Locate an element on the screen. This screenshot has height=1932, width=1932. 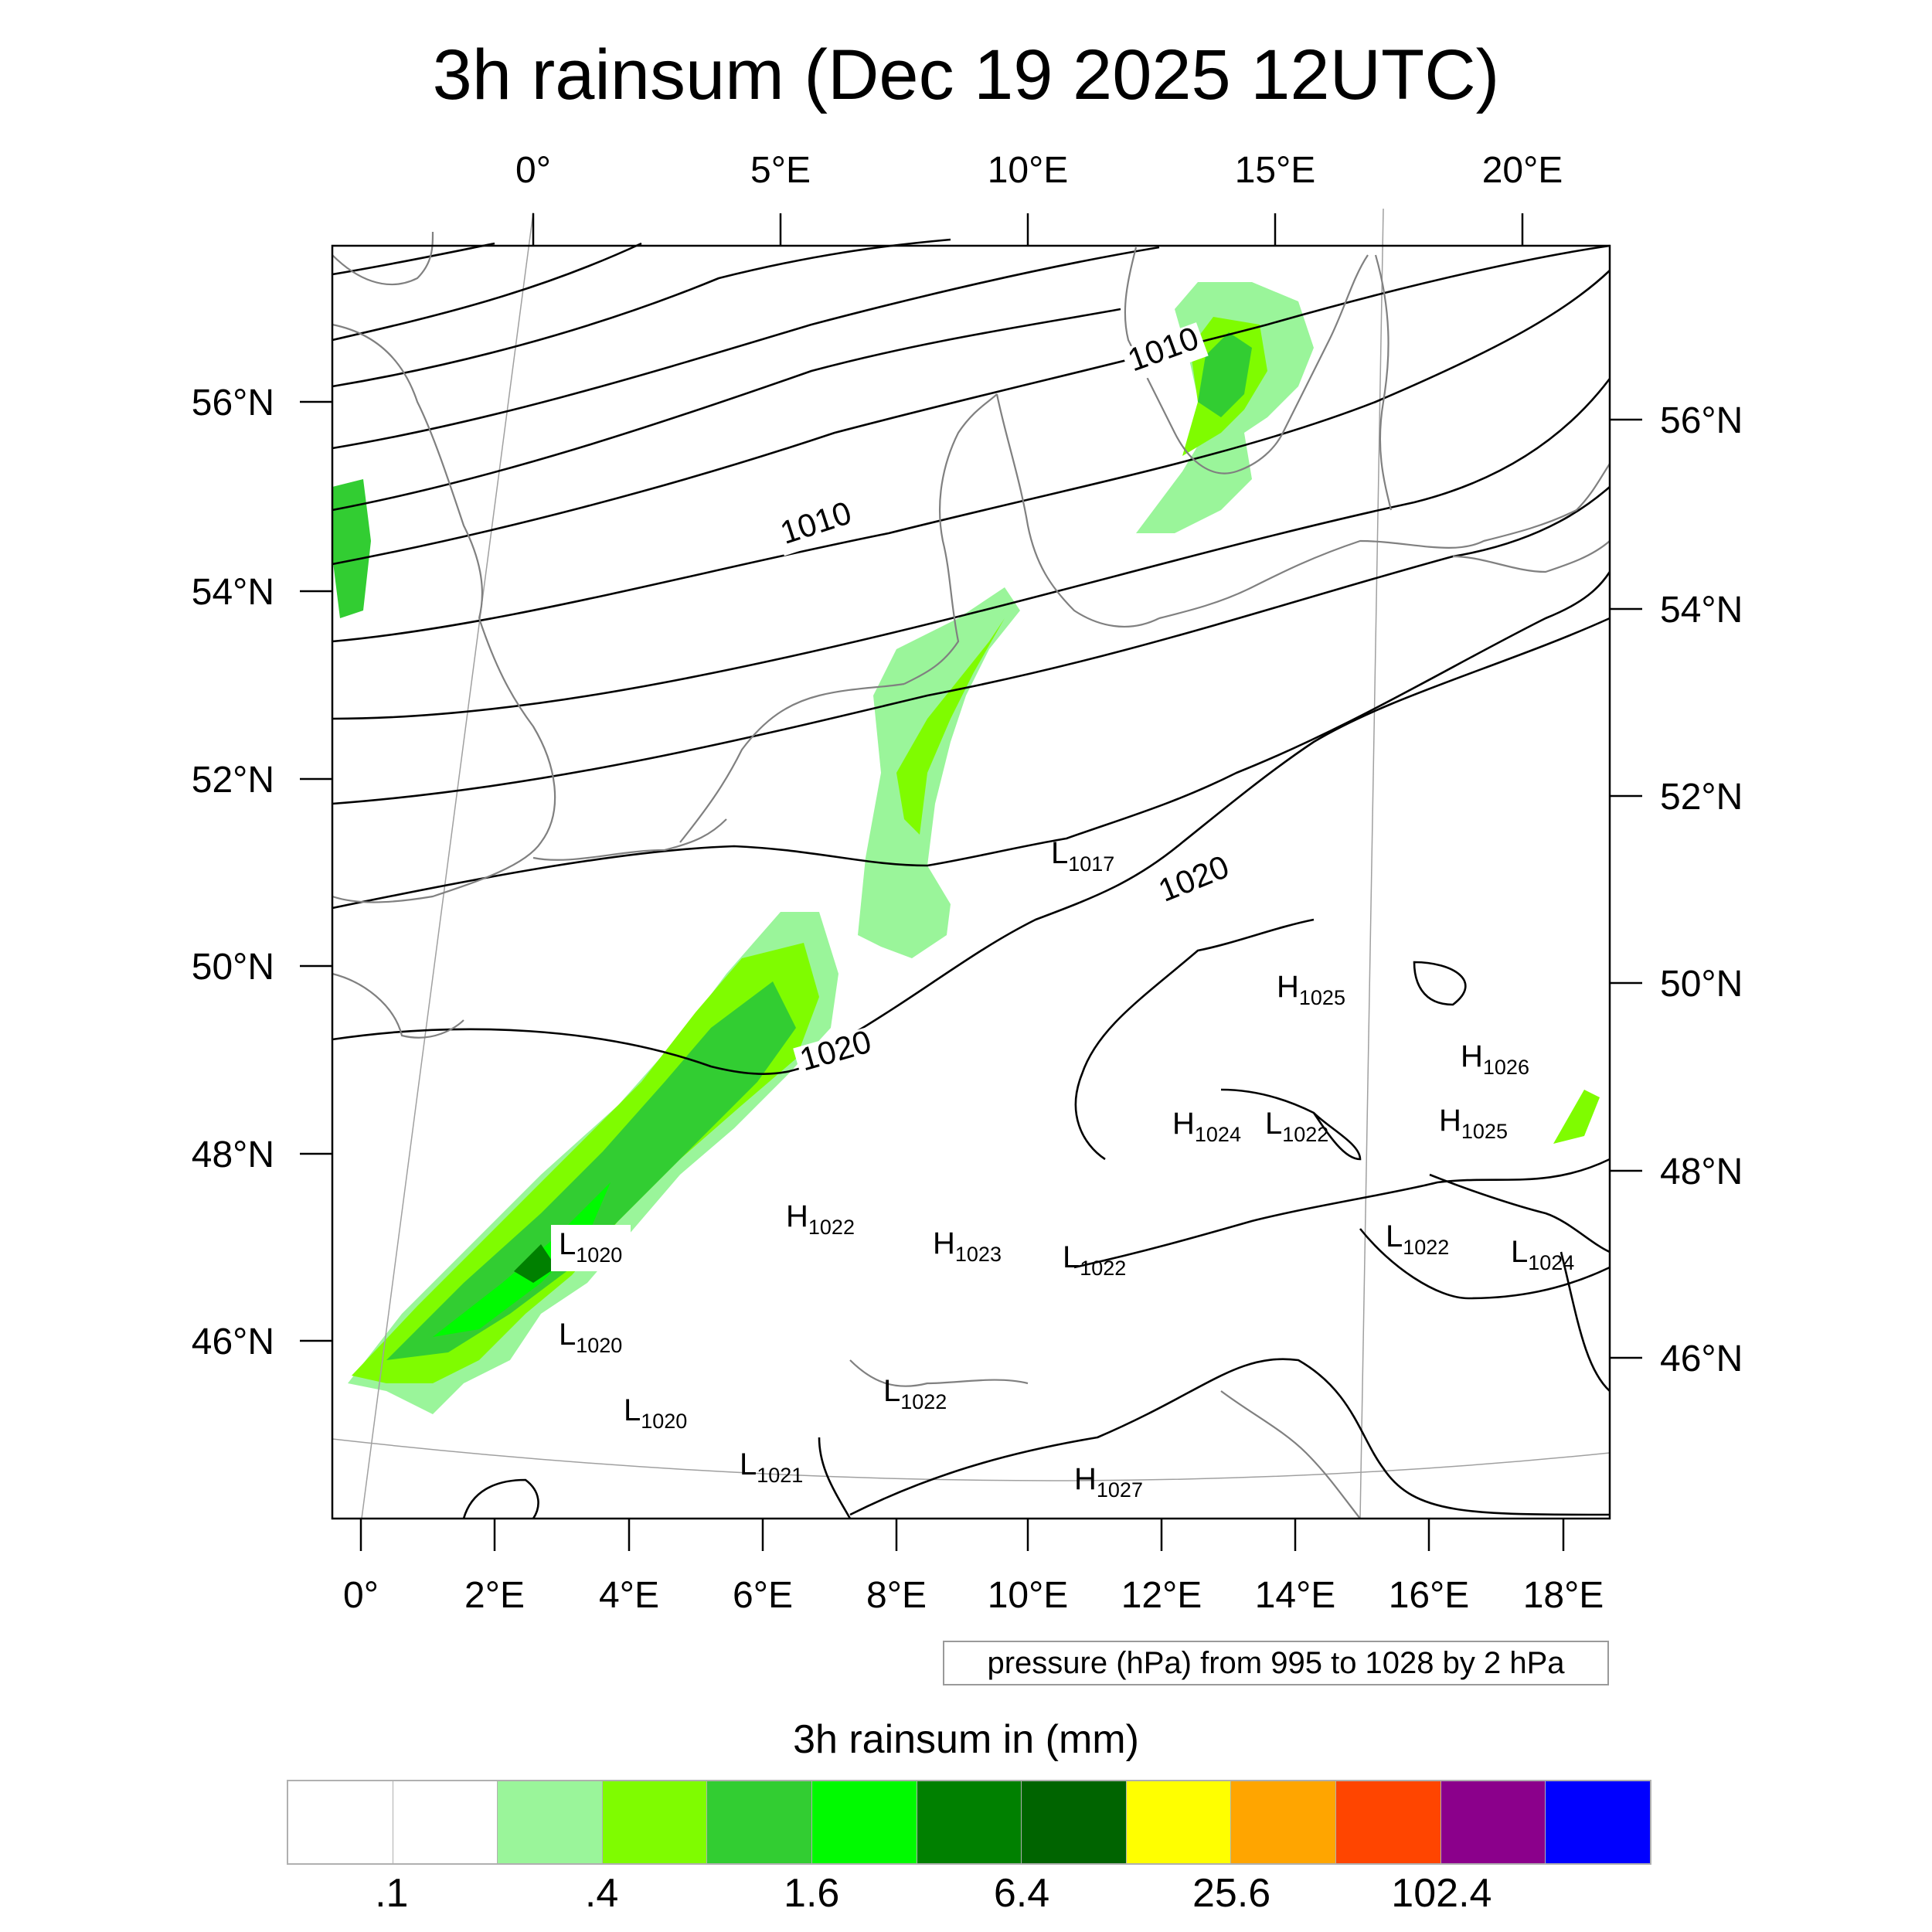
bottom-lon-label: 4°E is located at coordinates (629, 1596).